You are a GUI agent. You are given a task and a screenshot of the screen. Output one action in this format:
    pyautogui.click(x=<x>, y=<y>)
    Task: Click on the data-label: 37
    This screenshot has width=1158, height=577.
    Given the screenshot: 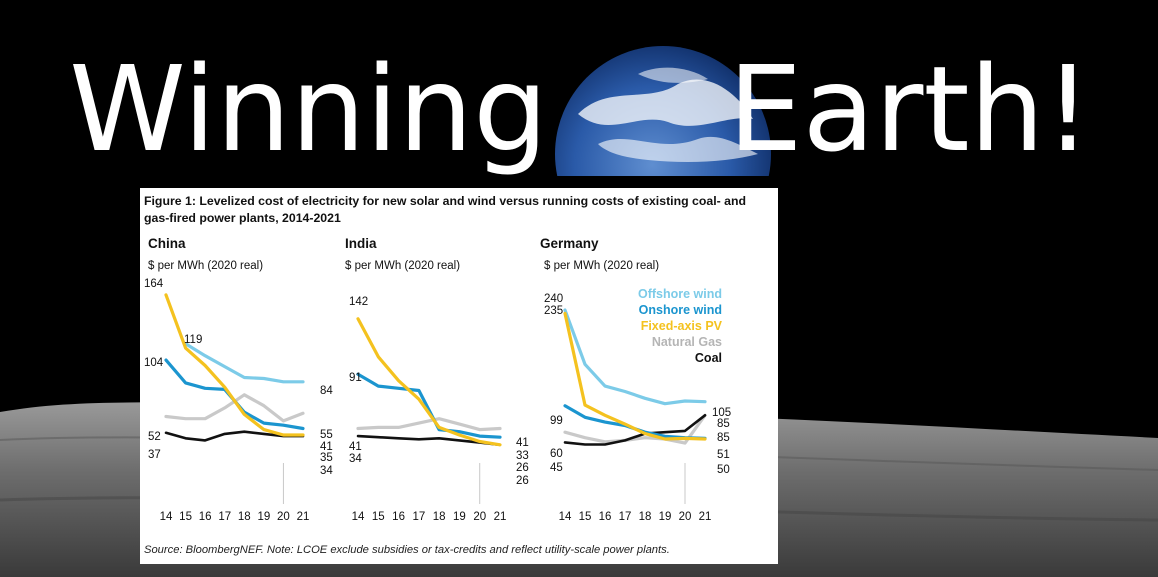 What is the action you would take?
    pyautogui.click(x=154, y=455)
    